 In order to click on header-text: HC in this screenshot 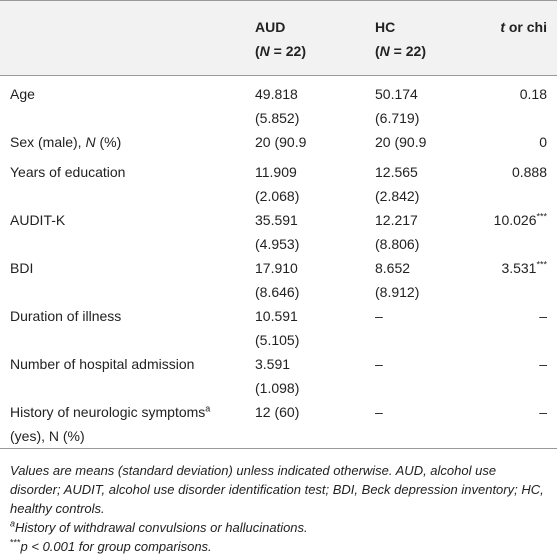, I will do `click(385, 27)`.